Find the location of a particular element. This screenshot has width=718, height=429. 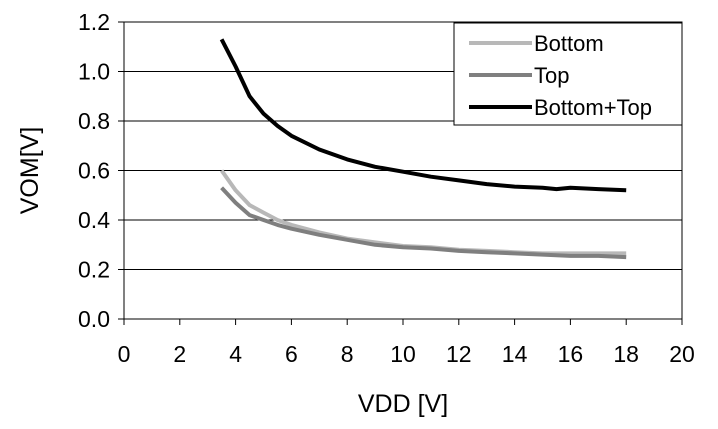

y-axis-label: VOM[V] is located at coordinates (30, 171).